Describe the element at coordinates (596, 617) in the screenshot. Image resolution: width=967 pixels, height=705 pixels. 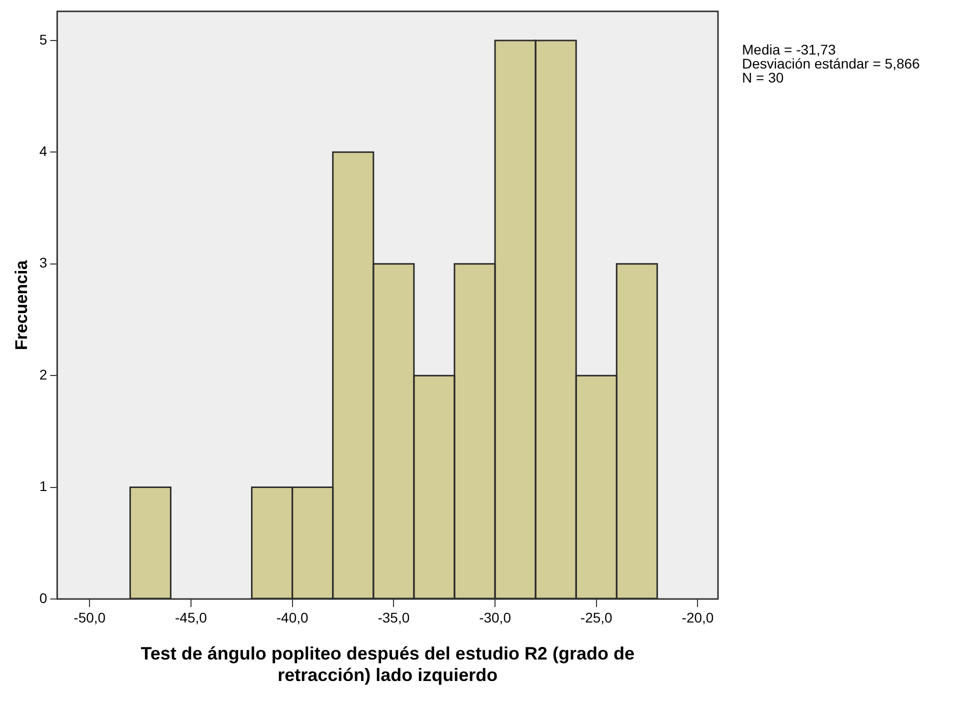
I see `x-tick-label: -25,0` at that location.